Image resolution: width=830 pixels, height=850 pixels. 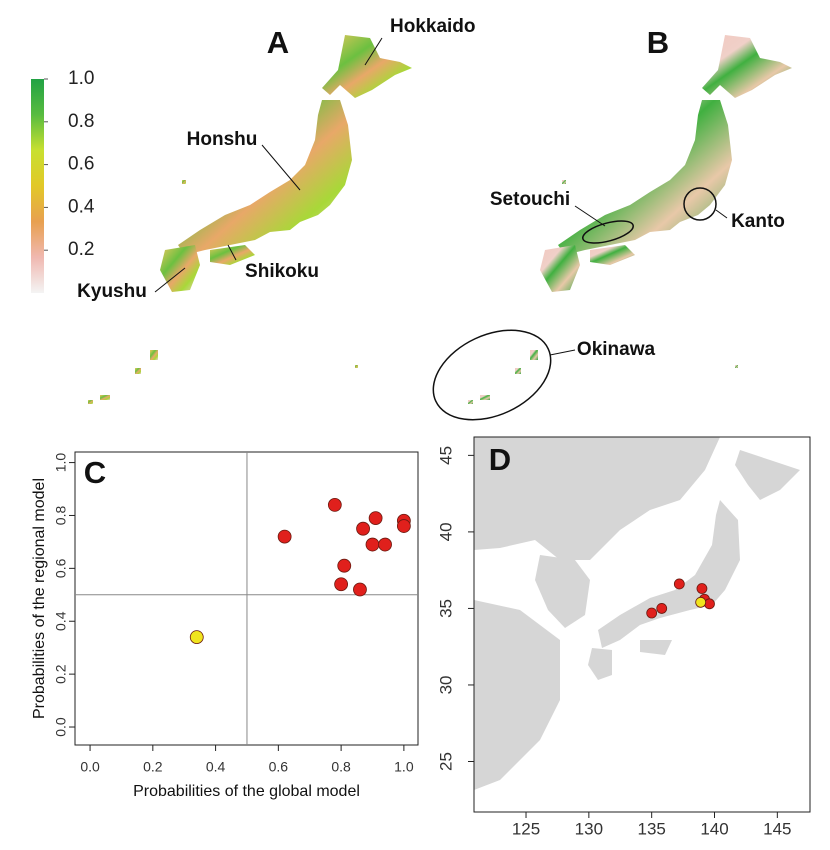 What do you see at coordinates (445, 684) in the screenshot?
I see `y-tick-label: 30` at bounding box center [445, 684].